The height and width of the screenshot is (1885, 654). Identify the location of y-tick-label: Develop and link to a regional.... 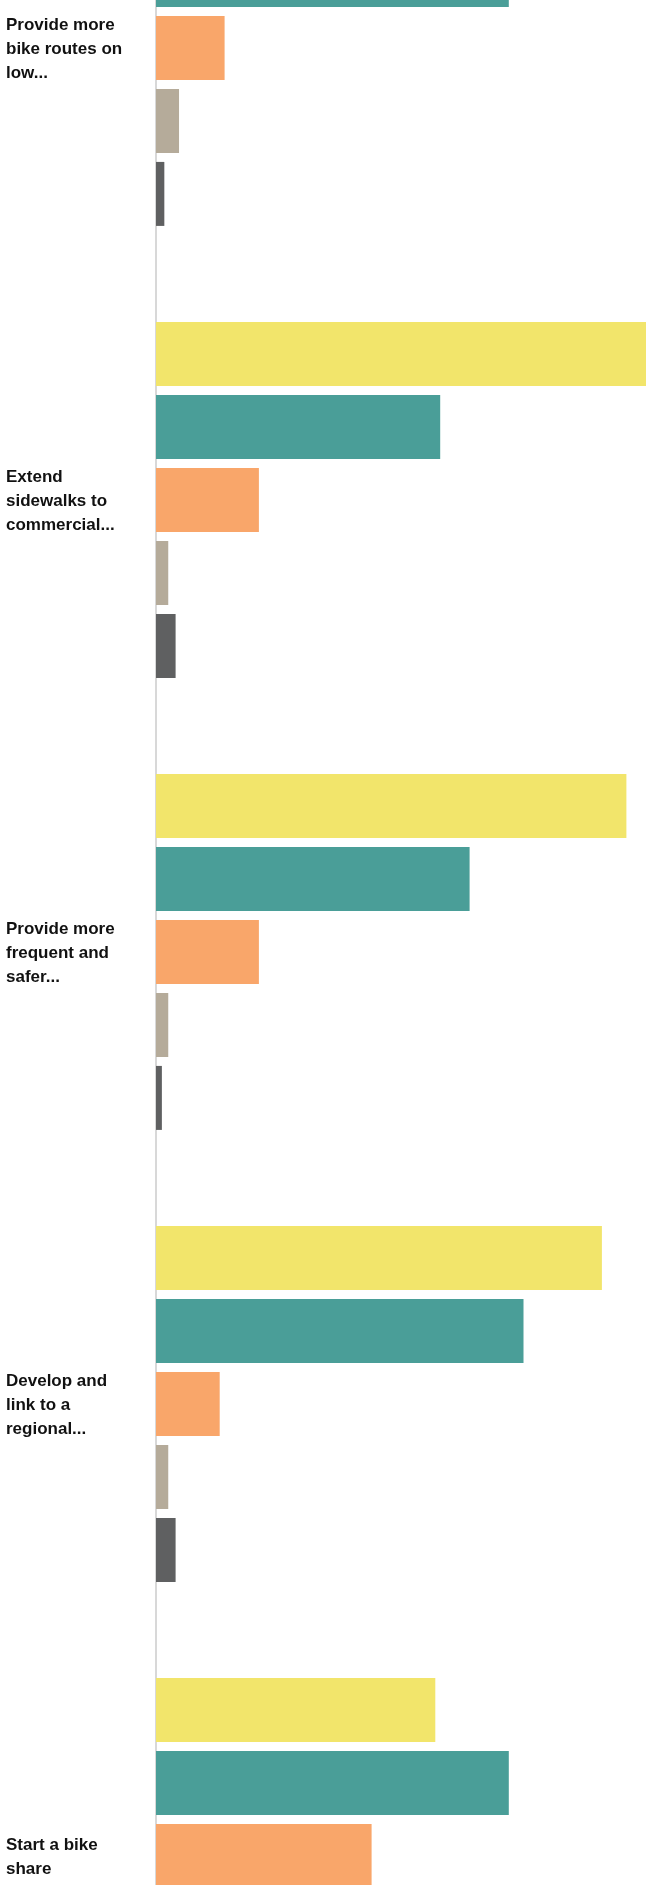
(59, 1404).